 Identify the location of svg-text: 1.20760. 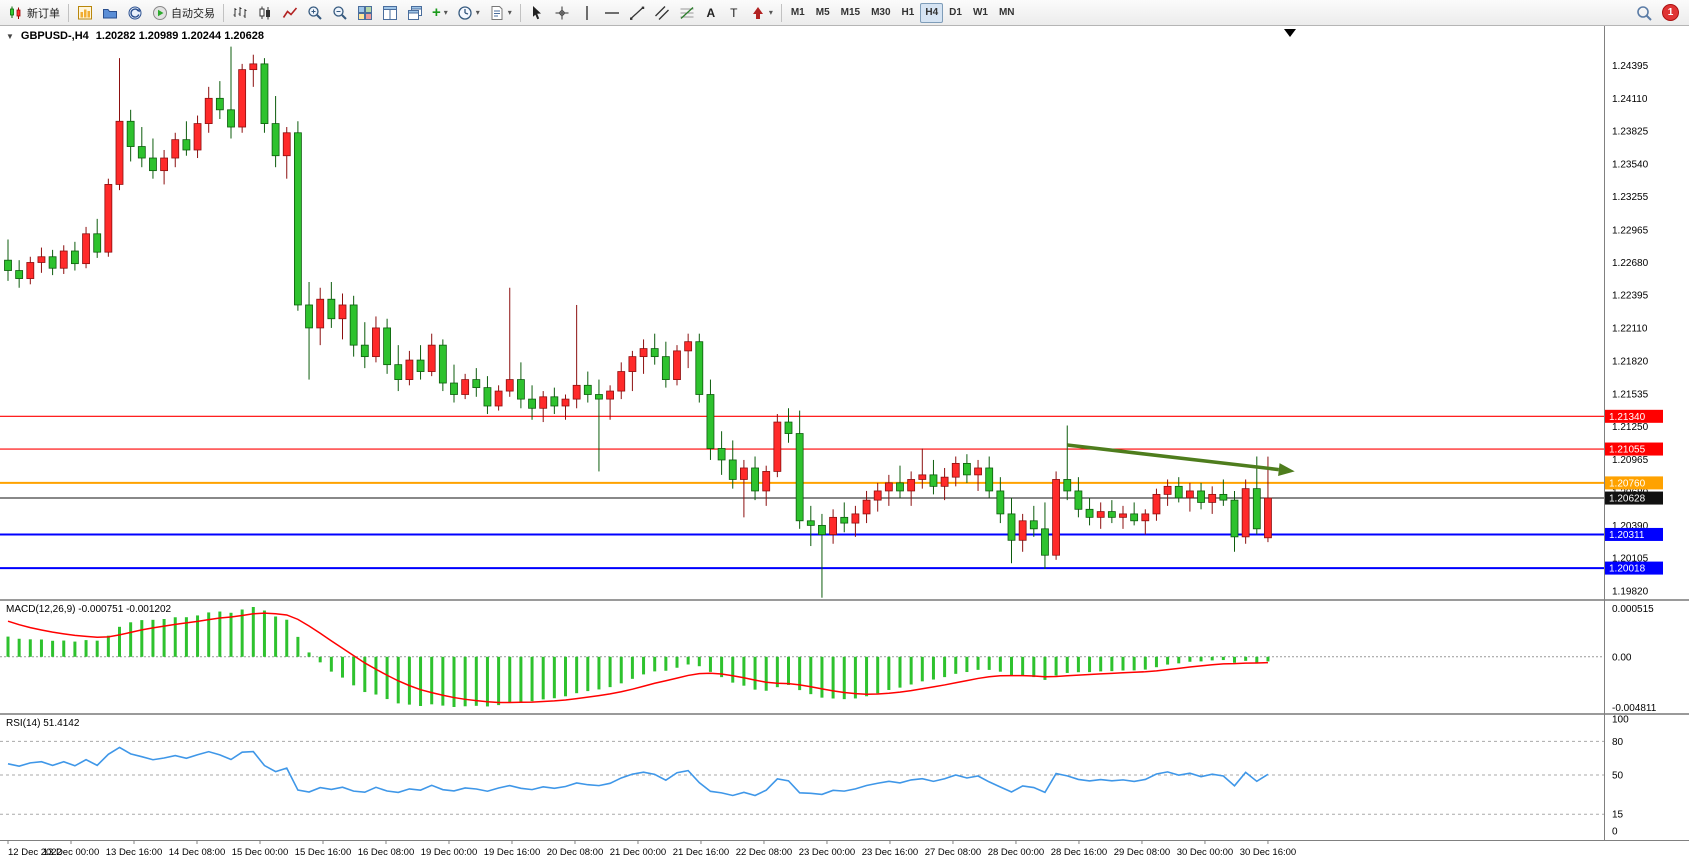
(1627, 483).